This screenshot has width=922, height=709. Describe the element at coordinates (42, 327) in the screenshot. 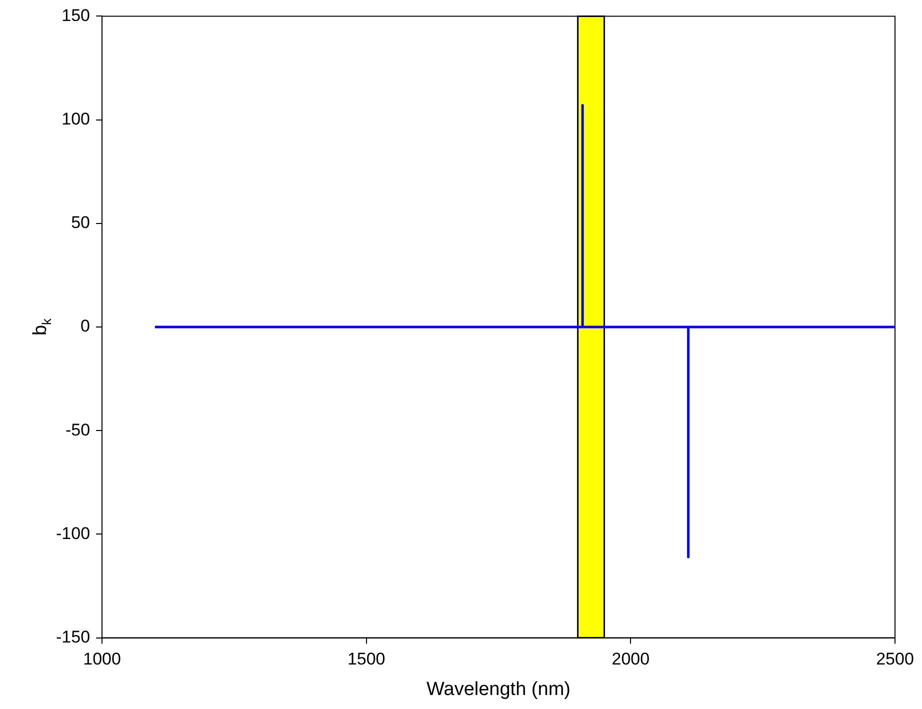

I see `y-axis-title: bk` at that location.